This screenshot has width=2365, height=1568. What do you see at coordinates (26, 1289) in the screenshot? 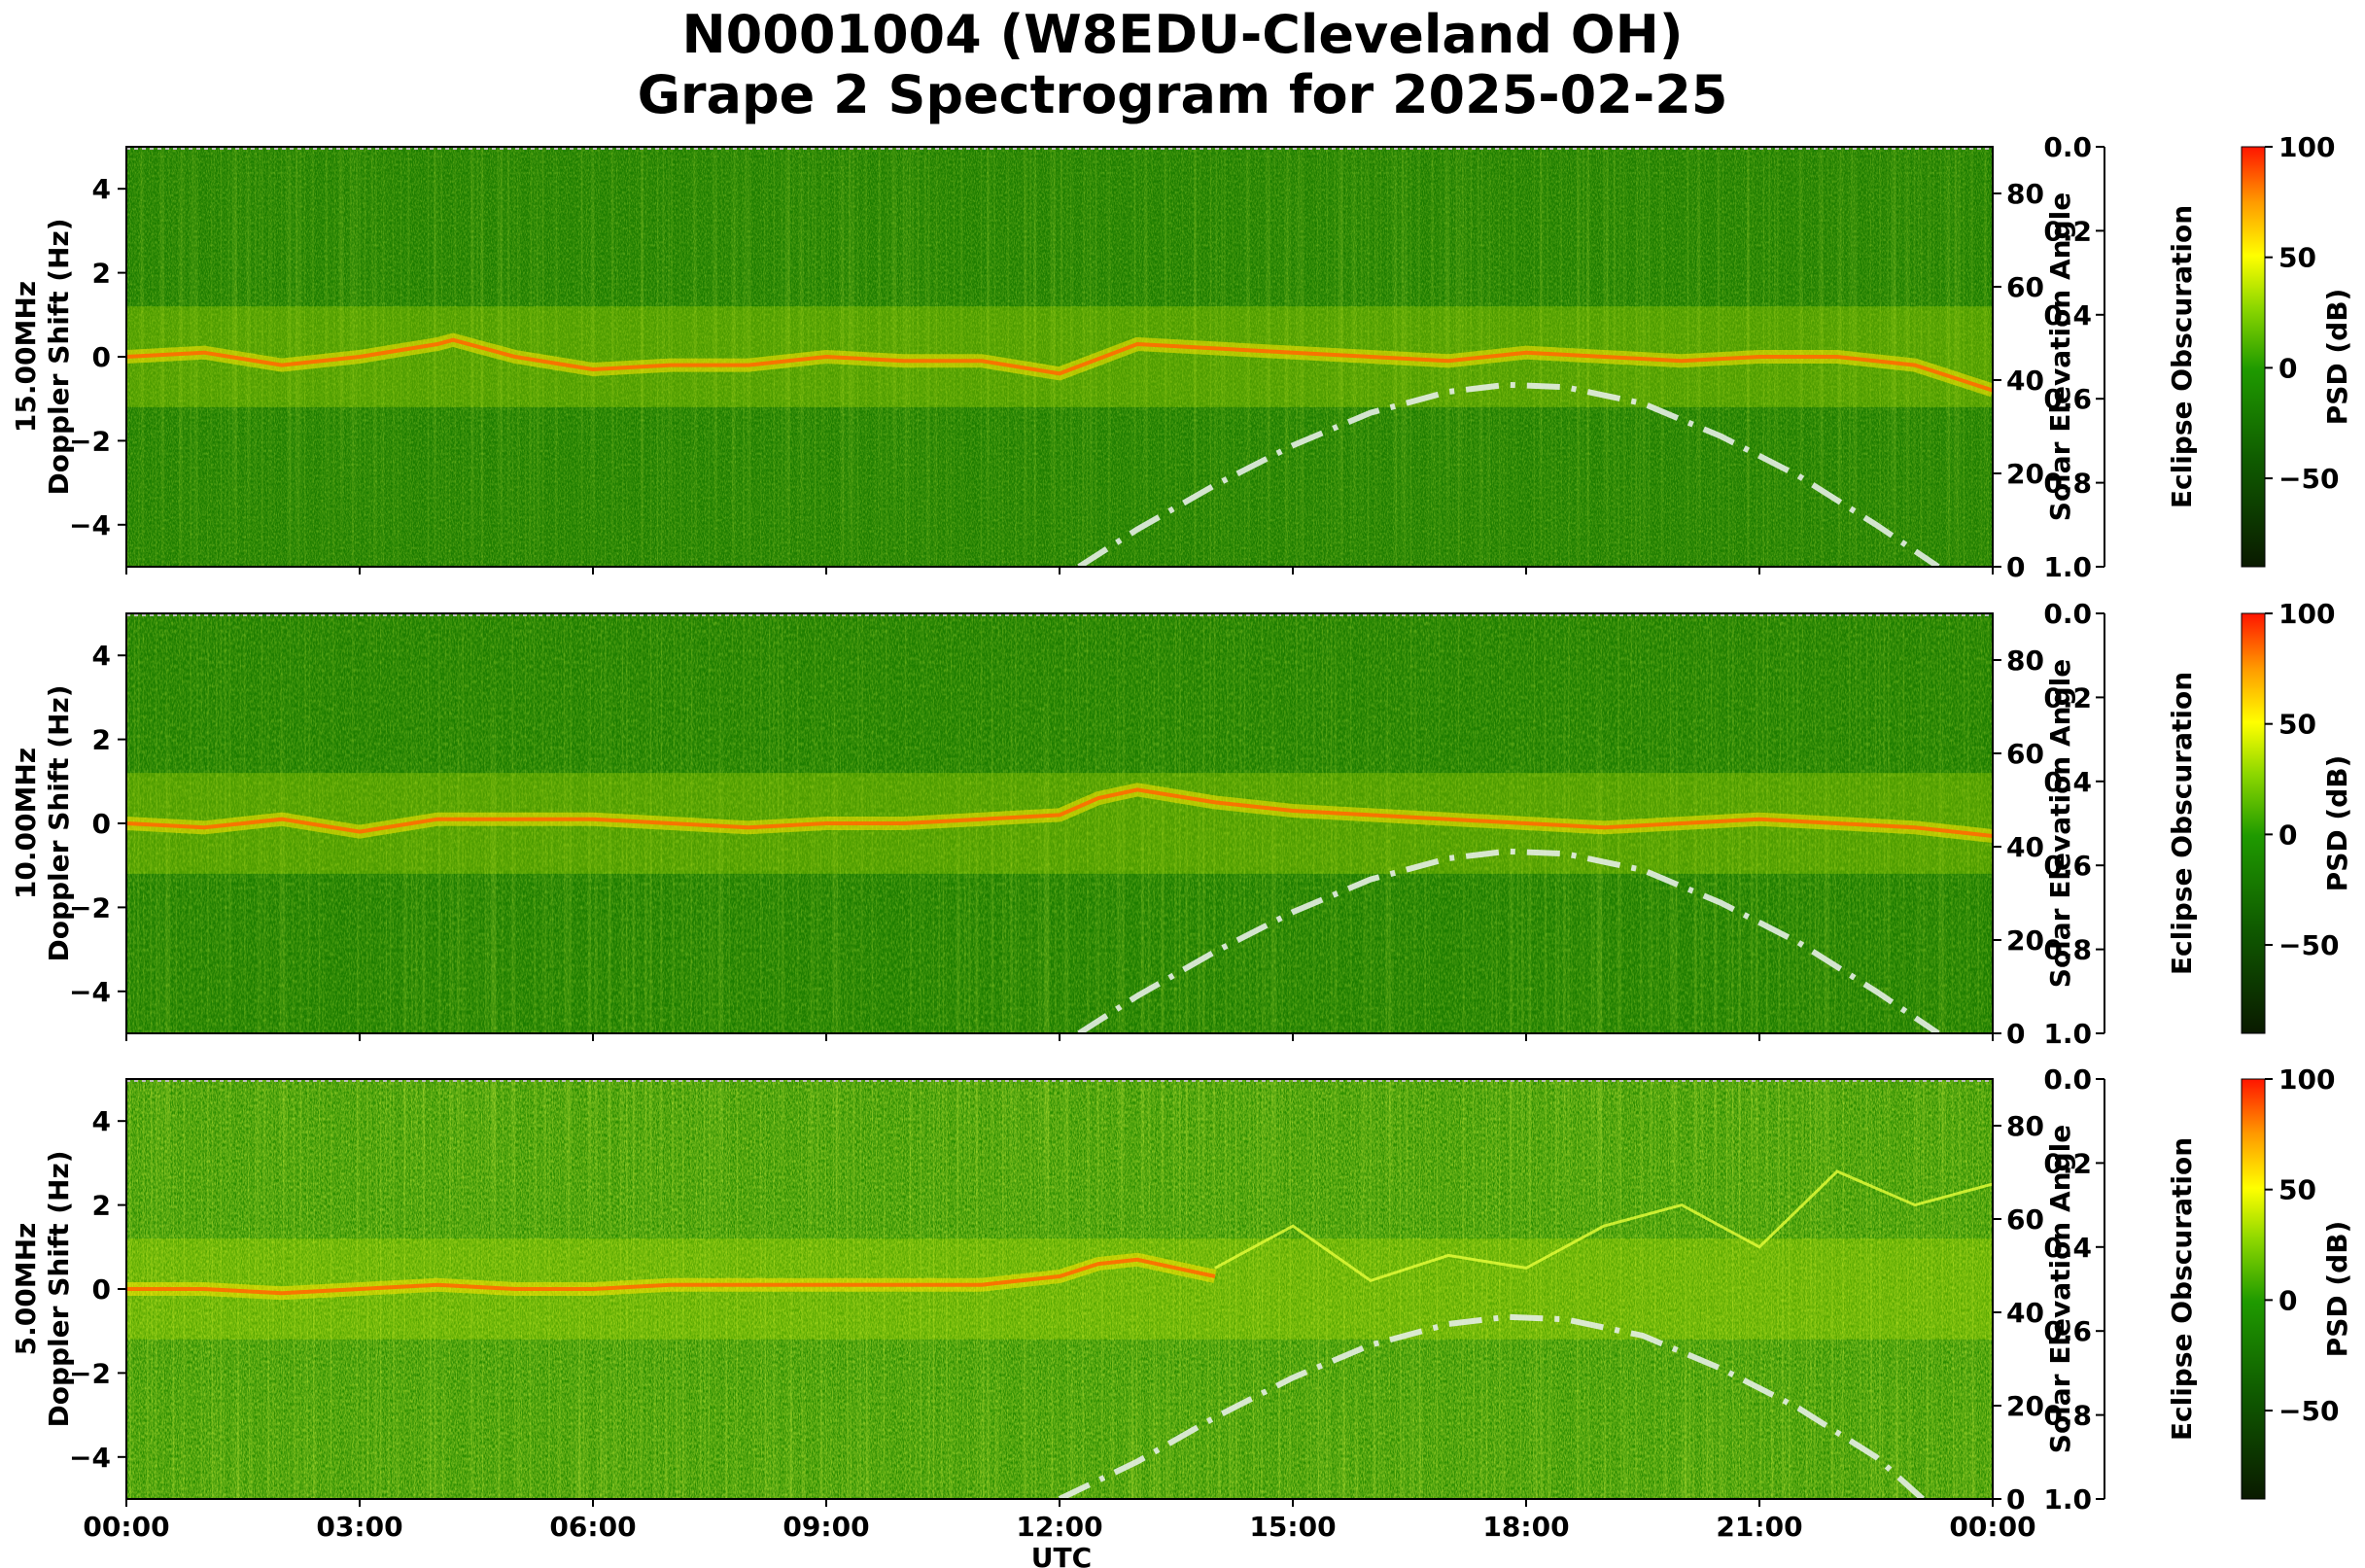
I see `y-axis-label-line: 5.00MHz` at bounding box center [26, 1289].